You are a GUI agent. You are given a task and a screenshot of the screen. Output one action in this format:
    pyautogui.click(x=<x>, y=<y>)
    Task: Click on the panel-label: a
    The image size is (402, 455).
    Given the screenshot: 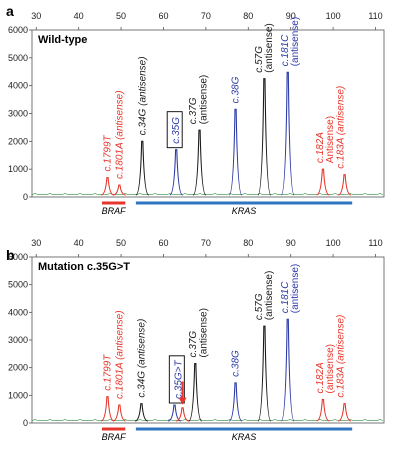 What is the action you would take?
    pyautogui.click(x=10, y=11)
    